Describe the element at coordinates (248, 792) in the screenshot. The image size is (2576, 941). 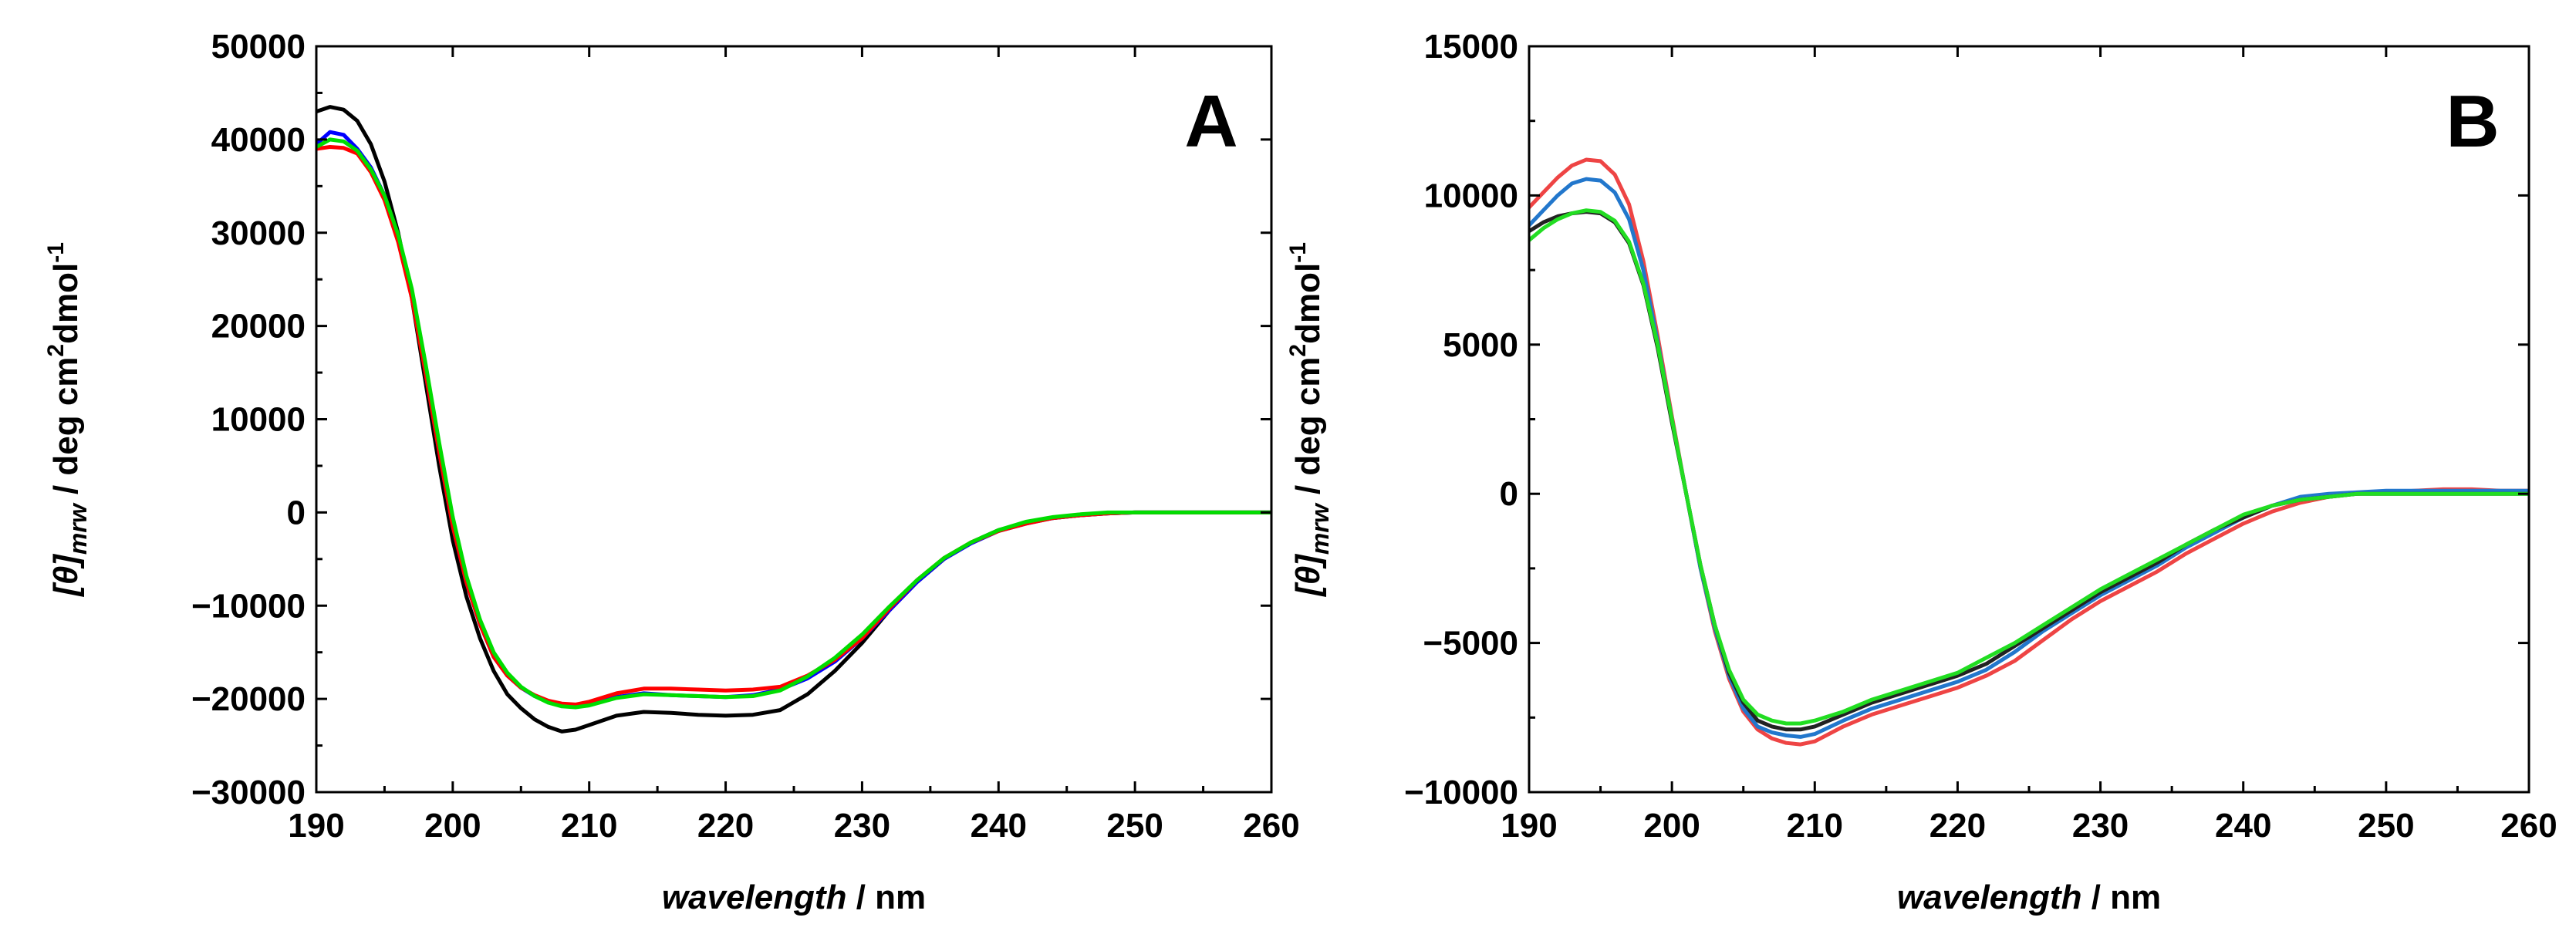
I see `y-tick-label: −30000` at that location.